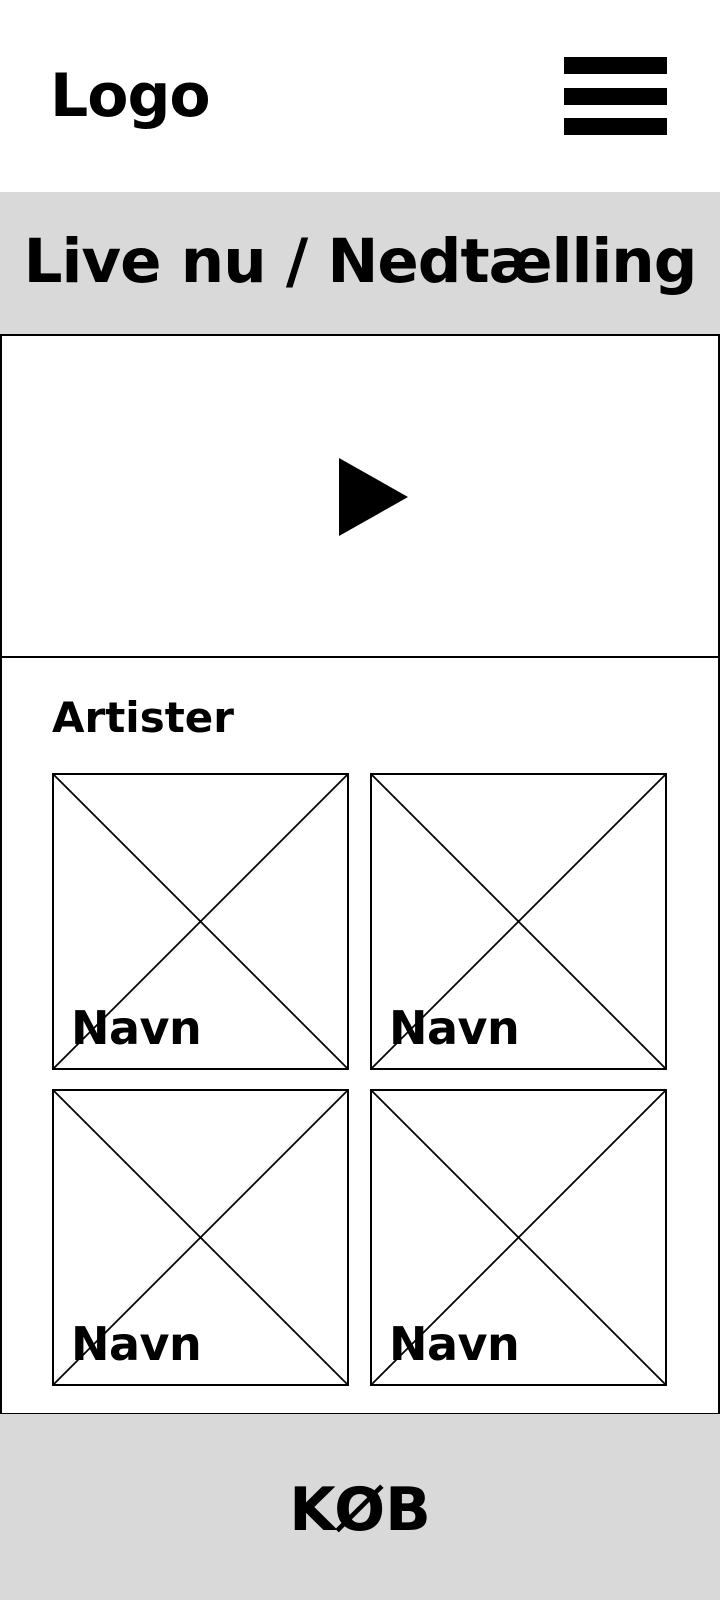 The height and width of the screenshot is (1600, 720). I want to click on artists-heading: Artister, so click(143, 717).